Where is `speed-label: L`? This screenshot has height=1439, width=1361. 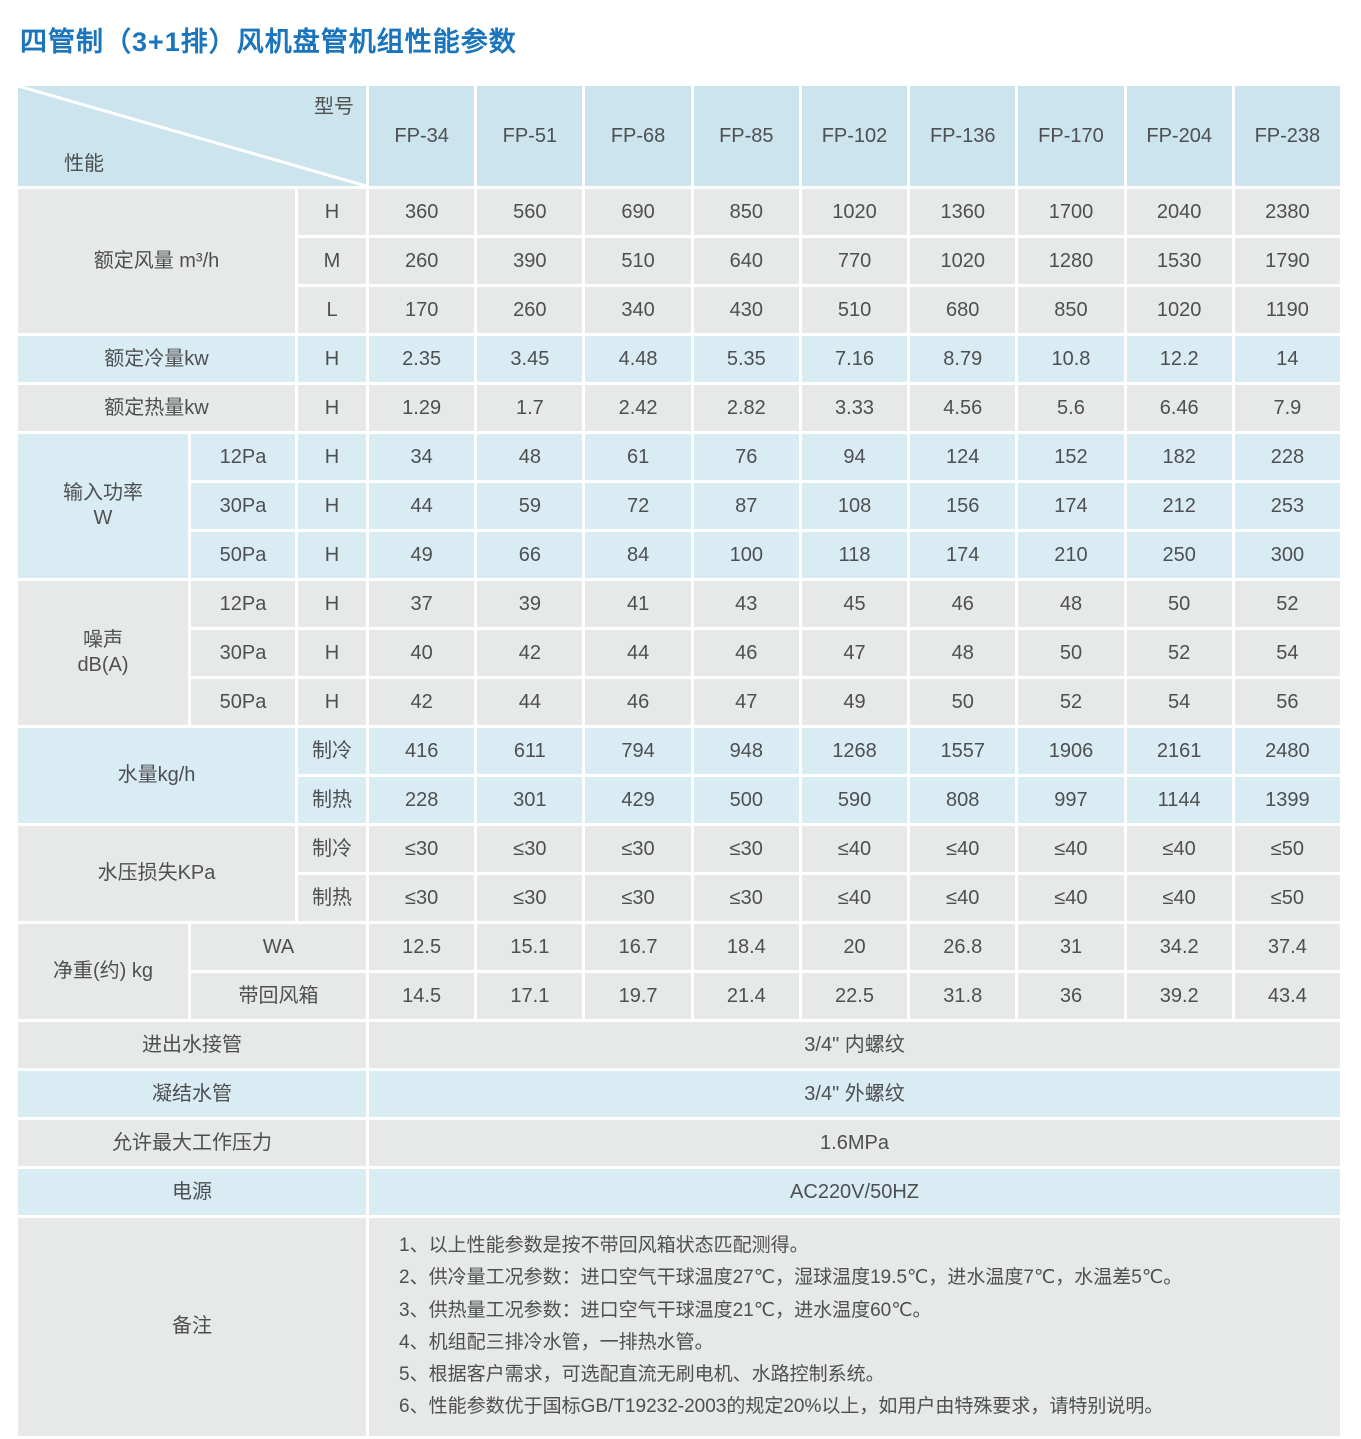
speed-label: L is located at coordinates (332, 310).